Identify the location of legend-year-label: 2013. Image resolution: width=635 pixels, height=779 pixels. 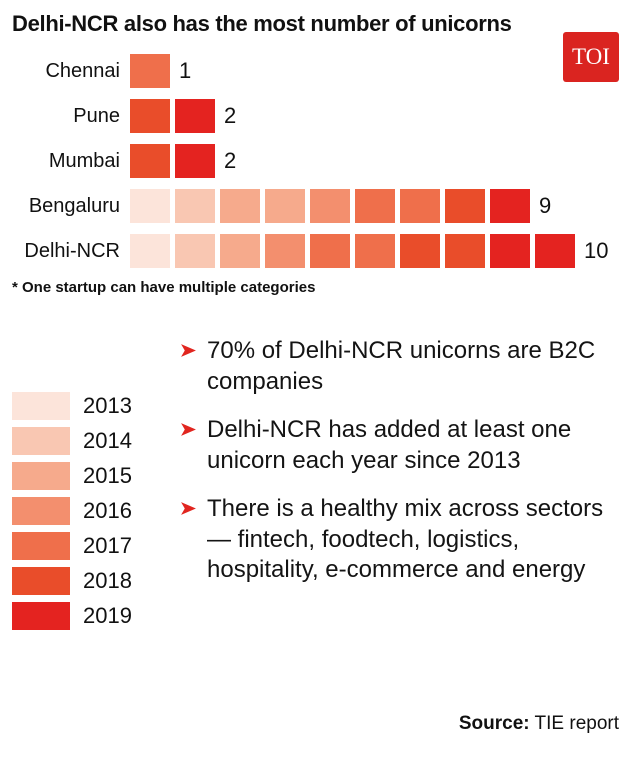
(107, 406).